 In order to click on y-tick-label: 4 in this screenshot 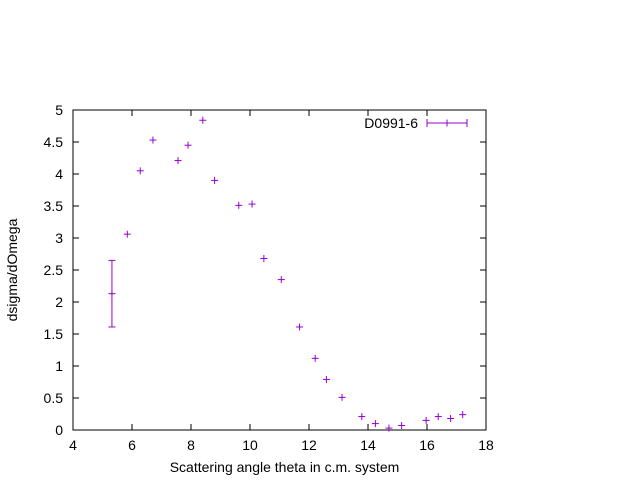, I will do `click(59, 174)`.